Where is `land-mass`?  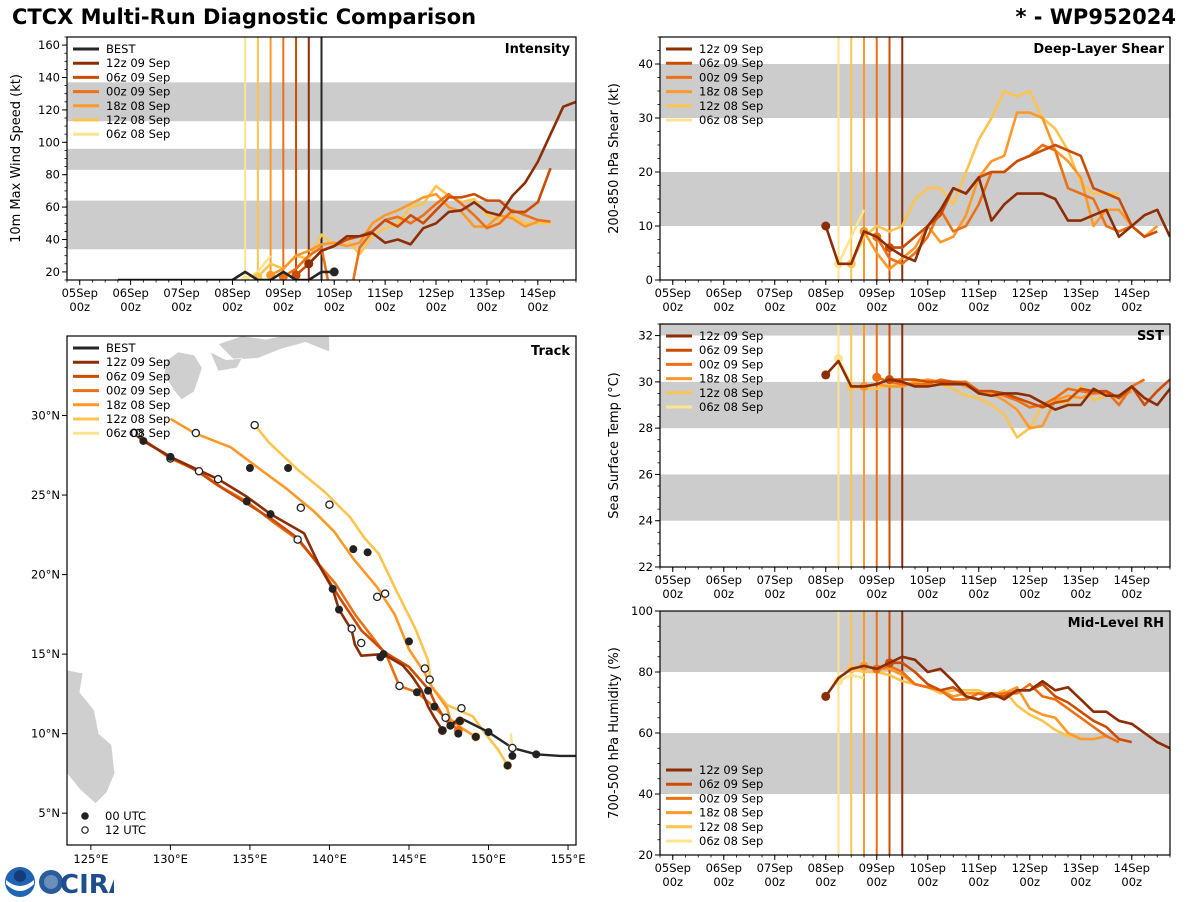
land-mass is located at coordinates (183, 376).